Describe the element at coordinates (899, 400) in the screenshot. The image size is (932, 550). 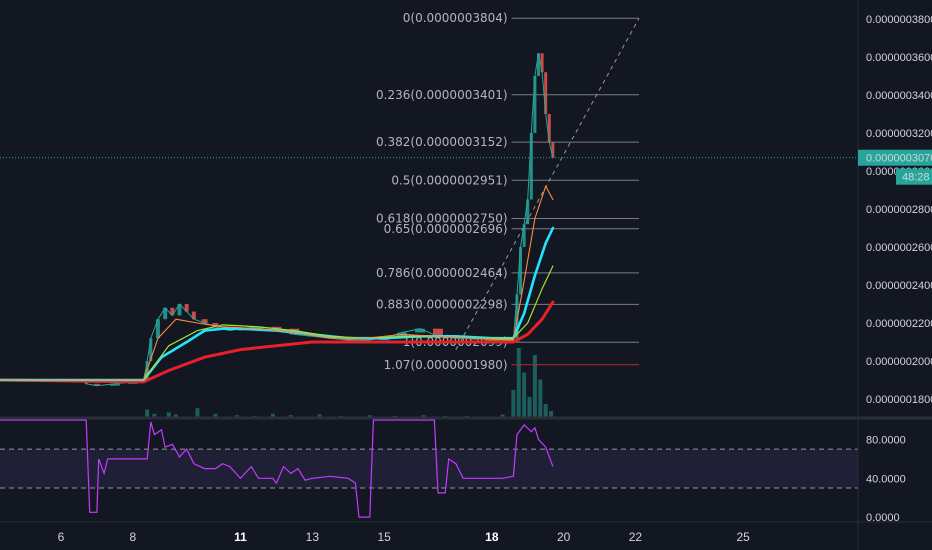
I see `price-tick-label: 0.0000001800` at that location.